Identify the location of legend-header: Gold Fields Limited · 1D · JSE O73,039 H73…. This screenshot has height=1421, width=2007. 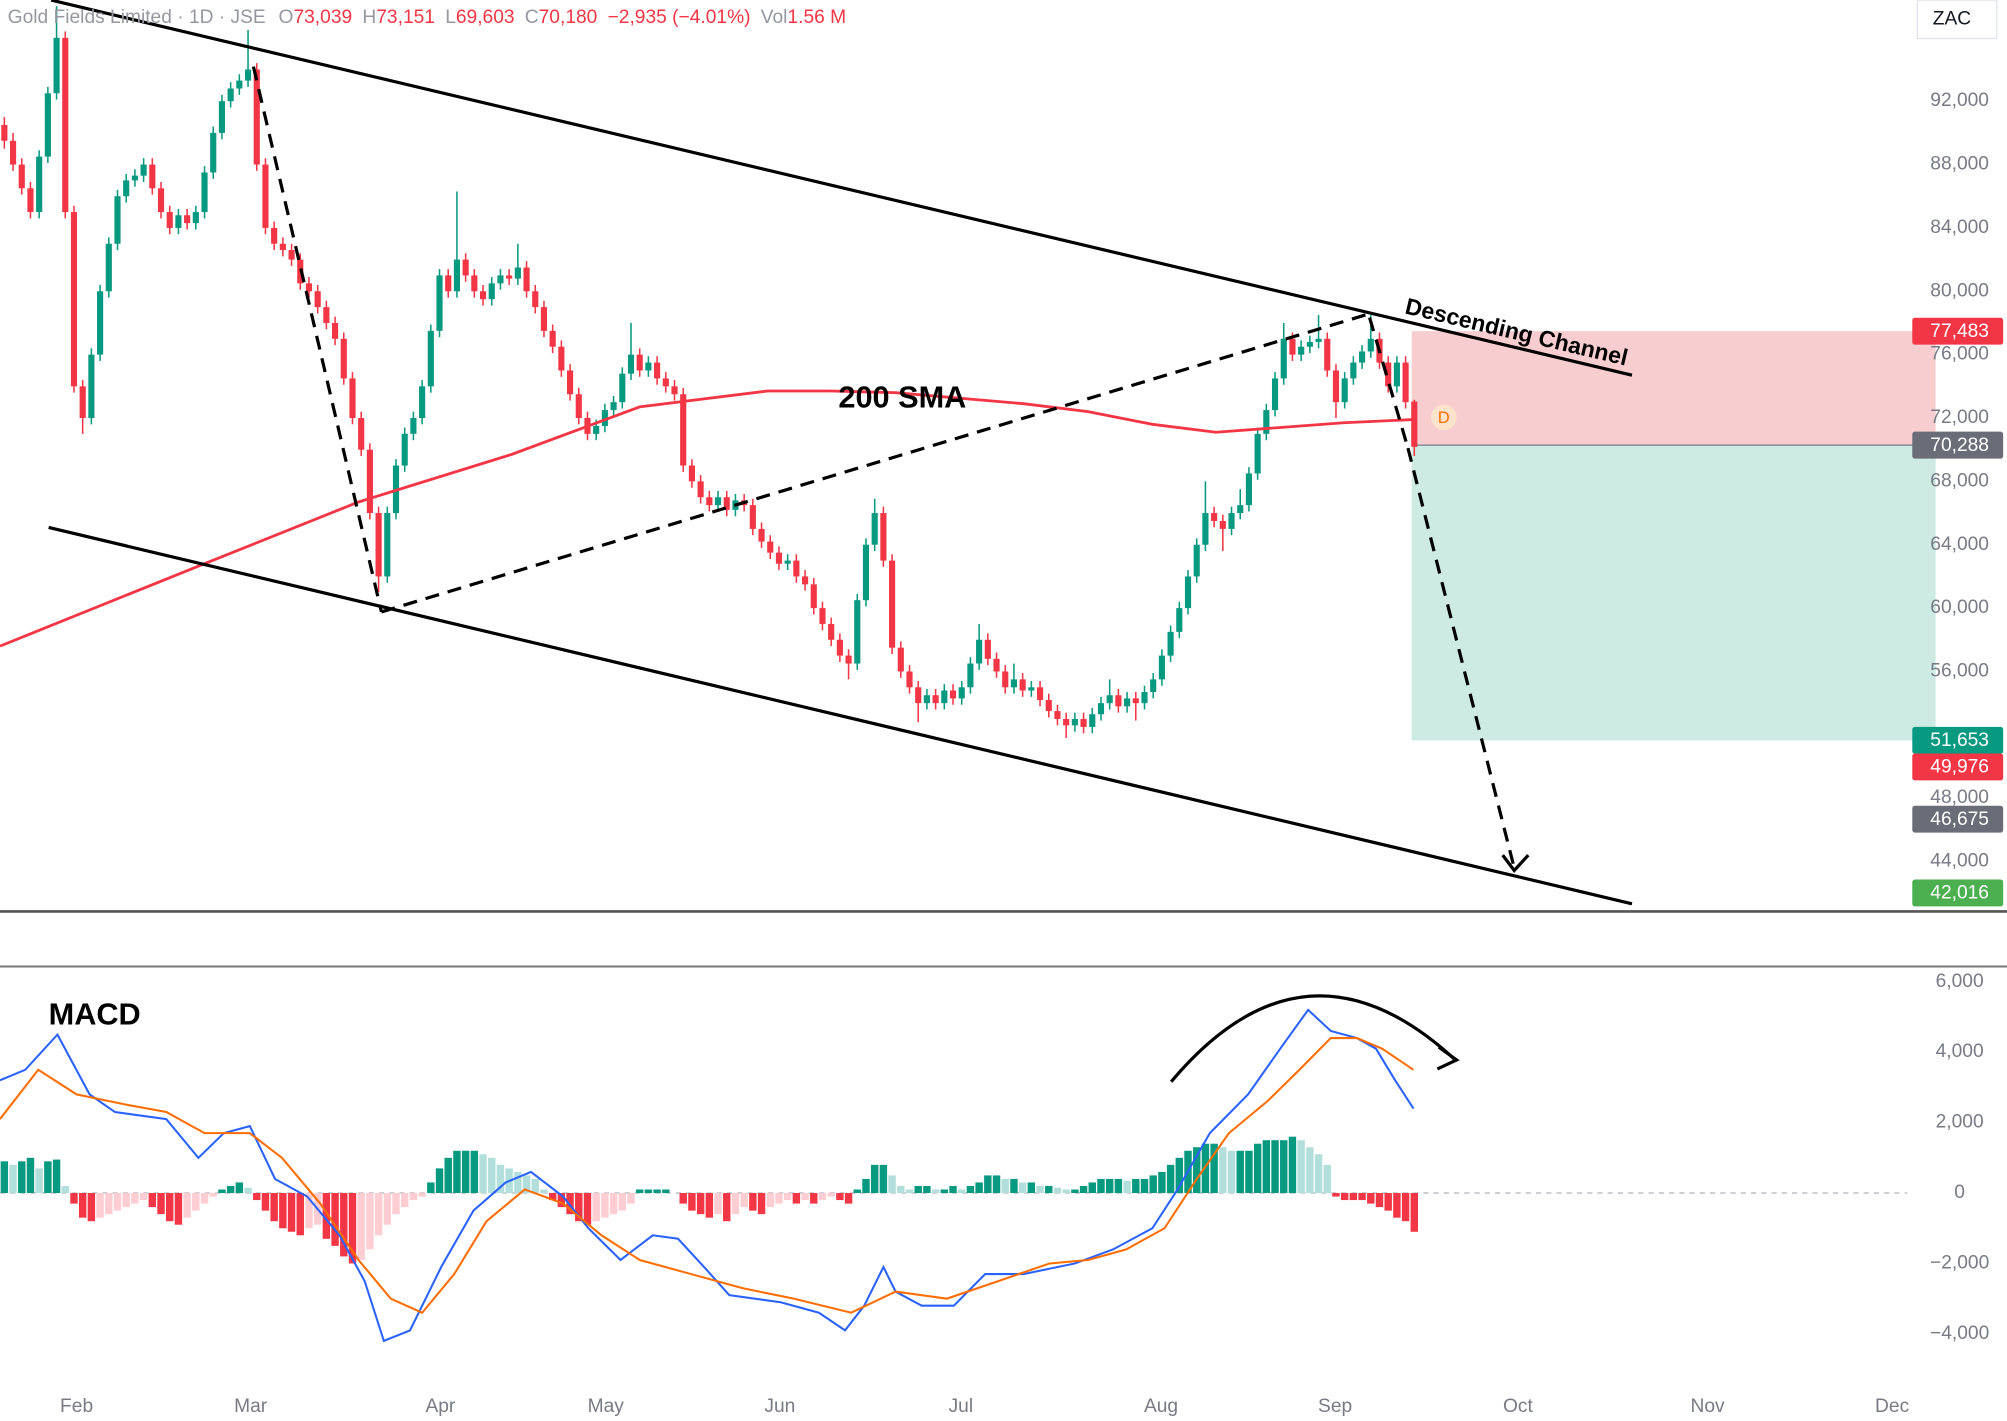
(427, 17).